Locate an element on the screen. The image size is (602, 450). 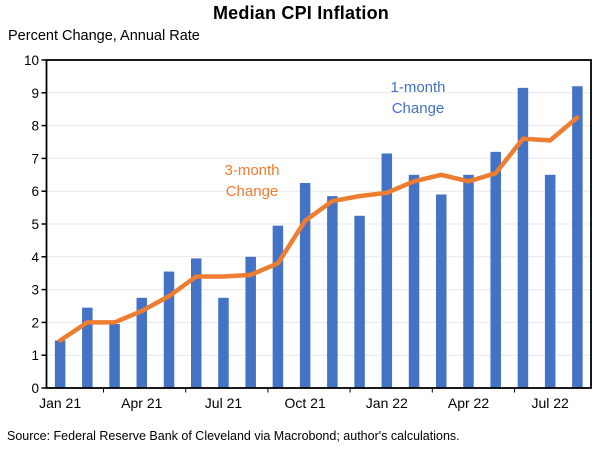
x-label-jan-22: Jan 22 is located at coordinates (387, 403).